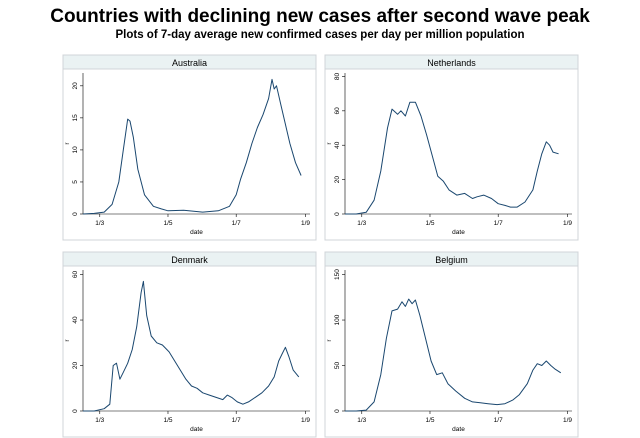 The height and width of the screenshot is (438, 640). I want to click on y-tick-label: 80, so click(337, 76).